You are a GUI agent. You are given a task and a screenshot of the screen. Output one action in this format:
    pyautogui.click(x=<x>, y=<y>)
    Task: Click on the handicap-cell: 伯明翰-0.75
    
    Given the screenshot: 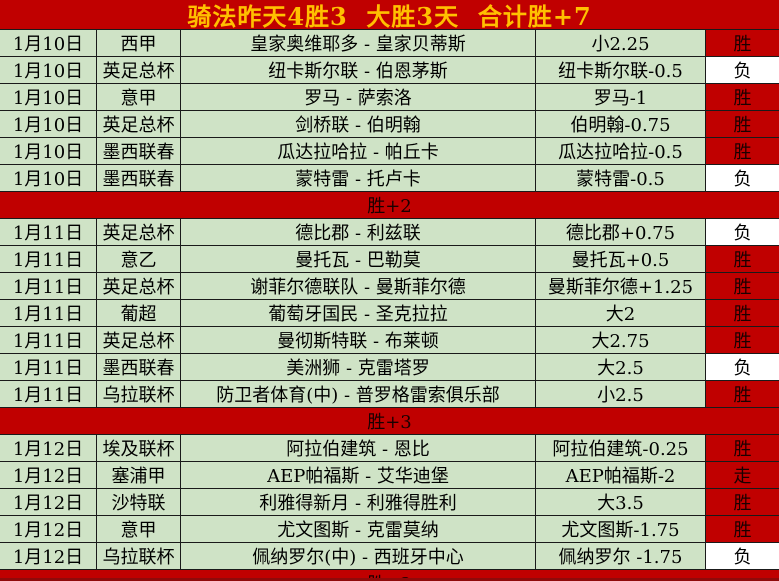 What is the action you would take?
    pyautogui.click(x=621, y=124)
    